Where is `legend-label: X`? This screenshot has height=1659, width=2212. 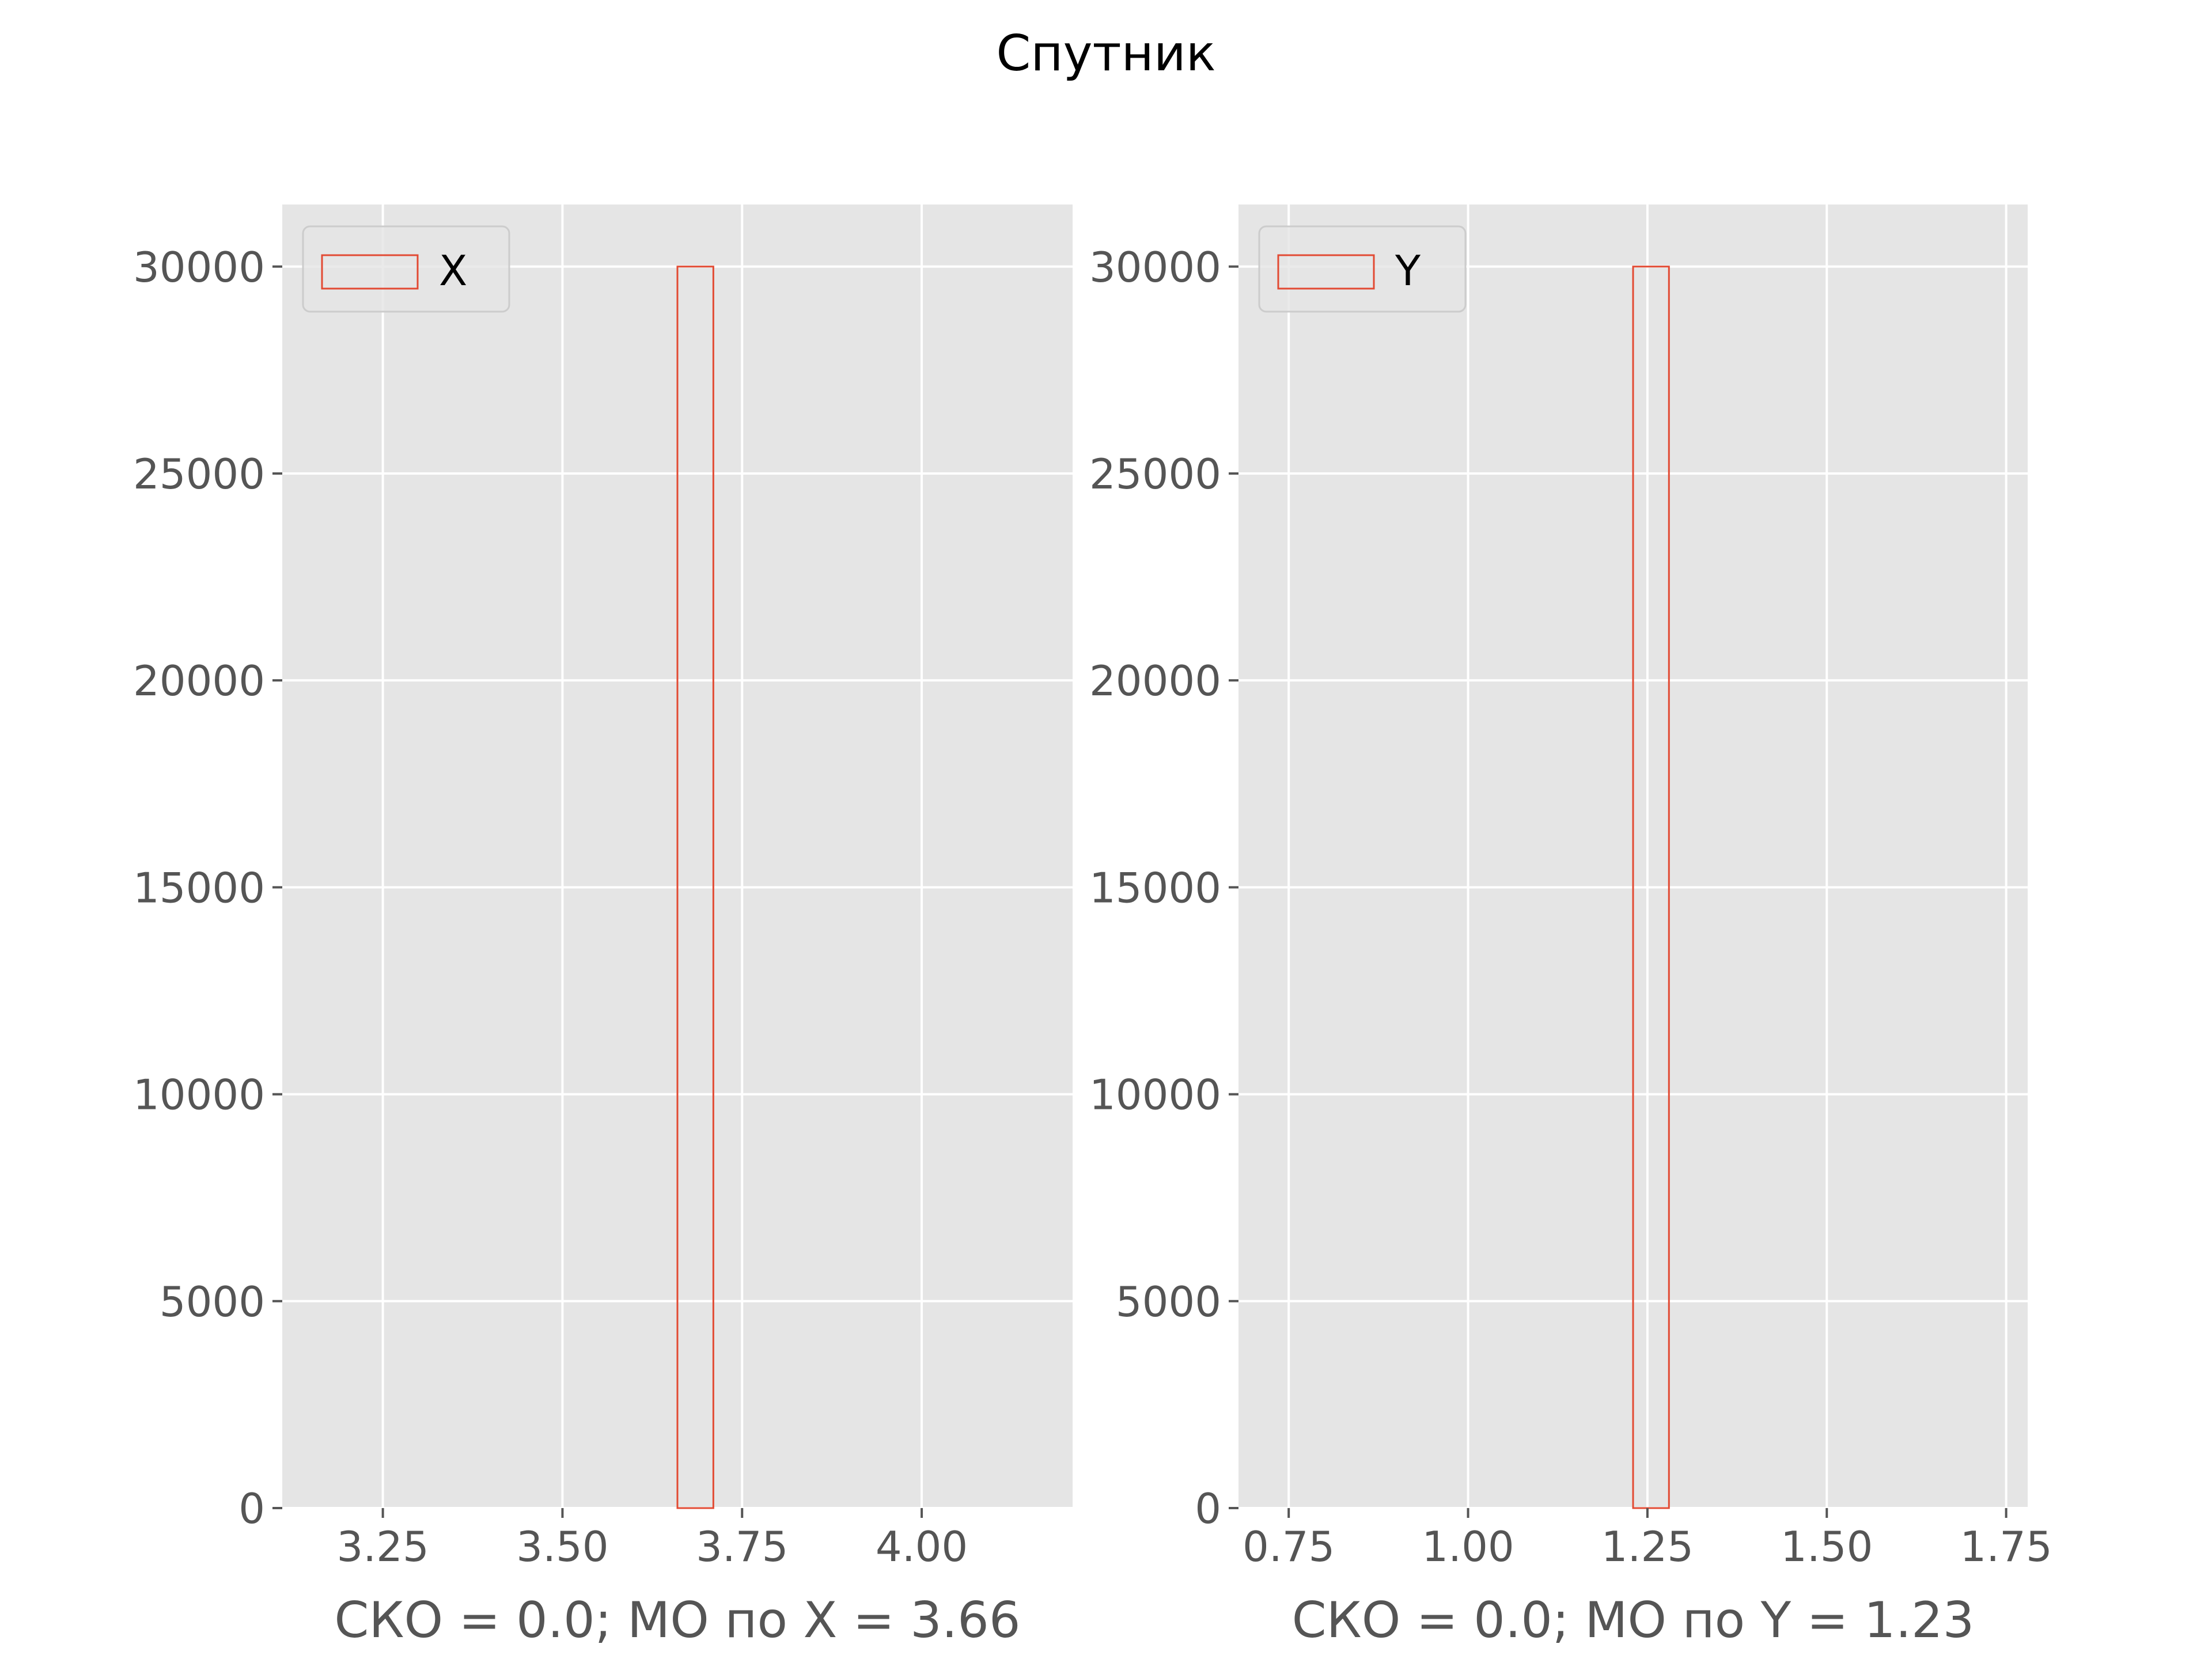 legend-label: X is located at coordinates (453, 271).